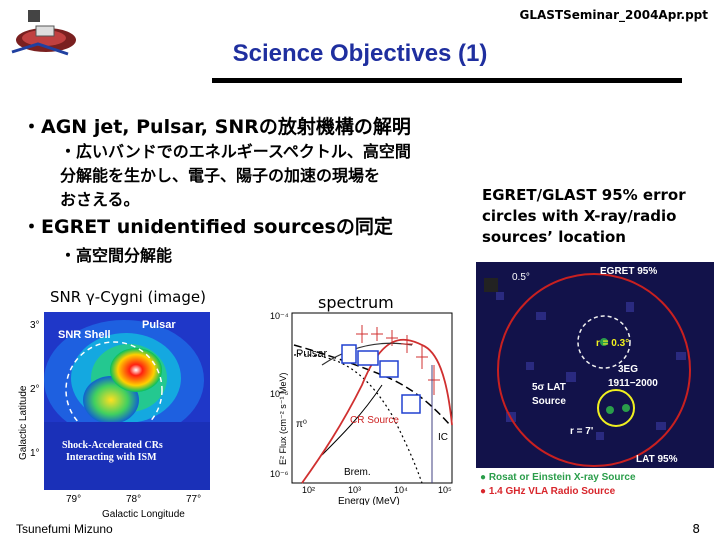 The height and width of the screenshot is (540, 720). I want to click on egret-95-label: EGRET 95%, so click(628, 271).